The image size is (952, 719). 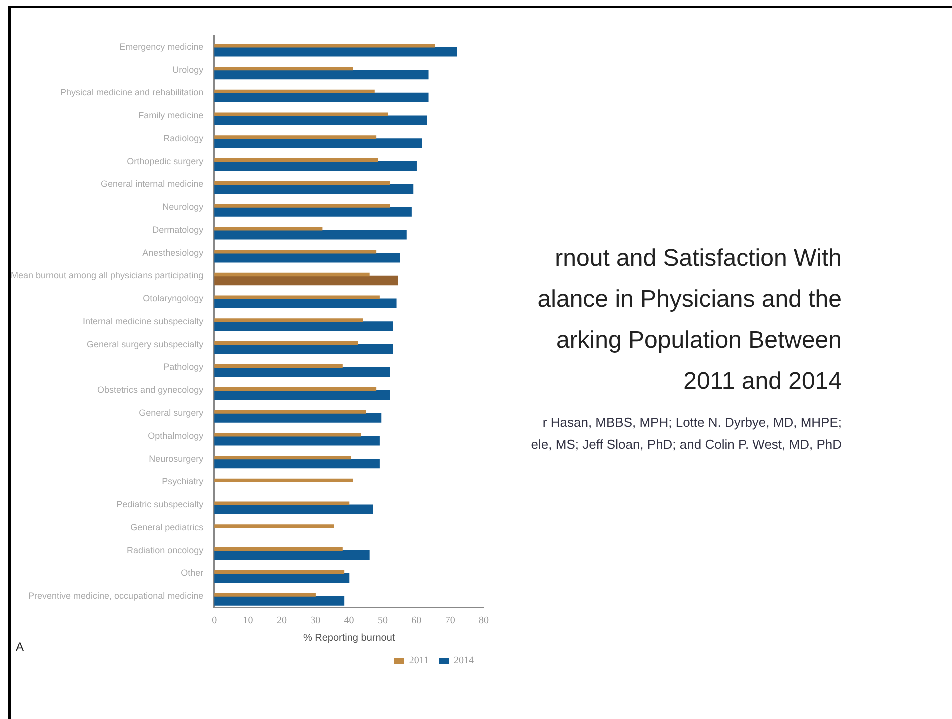 What do you see at coordinates (419, 661) in the screenshot?
I see `legend-label: 2011` at bounding box center [419, 661].